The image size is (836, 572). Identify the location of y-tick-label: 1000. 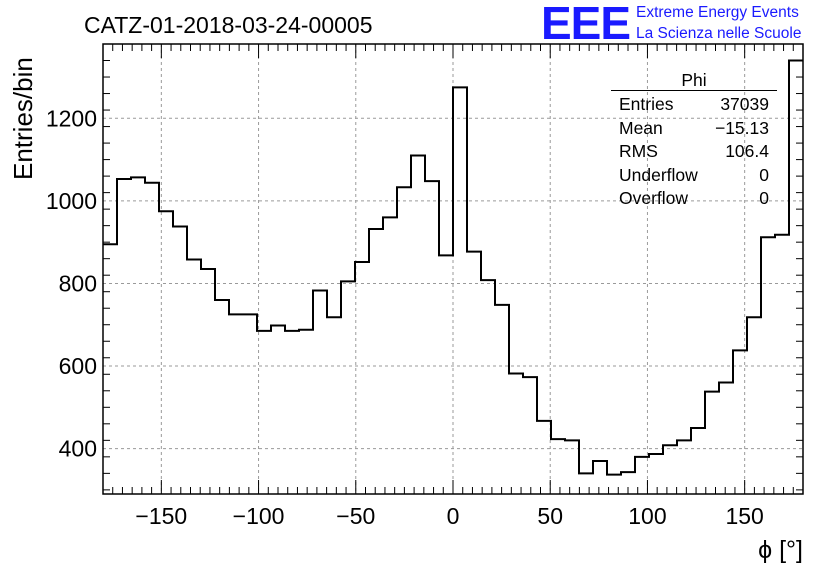
(71, 201).